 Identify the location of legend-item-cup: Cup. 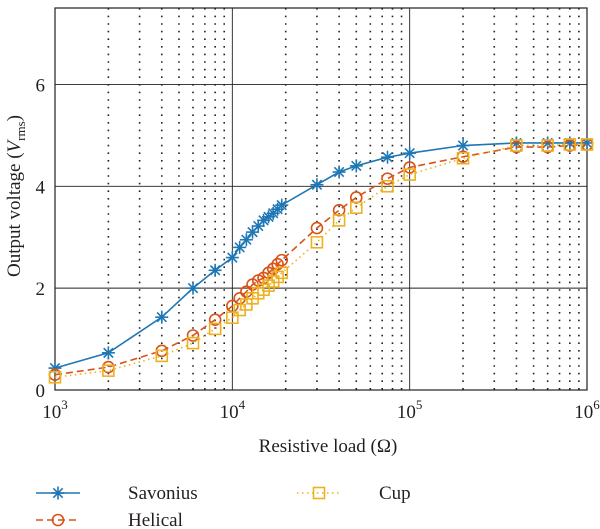
(354, 493).